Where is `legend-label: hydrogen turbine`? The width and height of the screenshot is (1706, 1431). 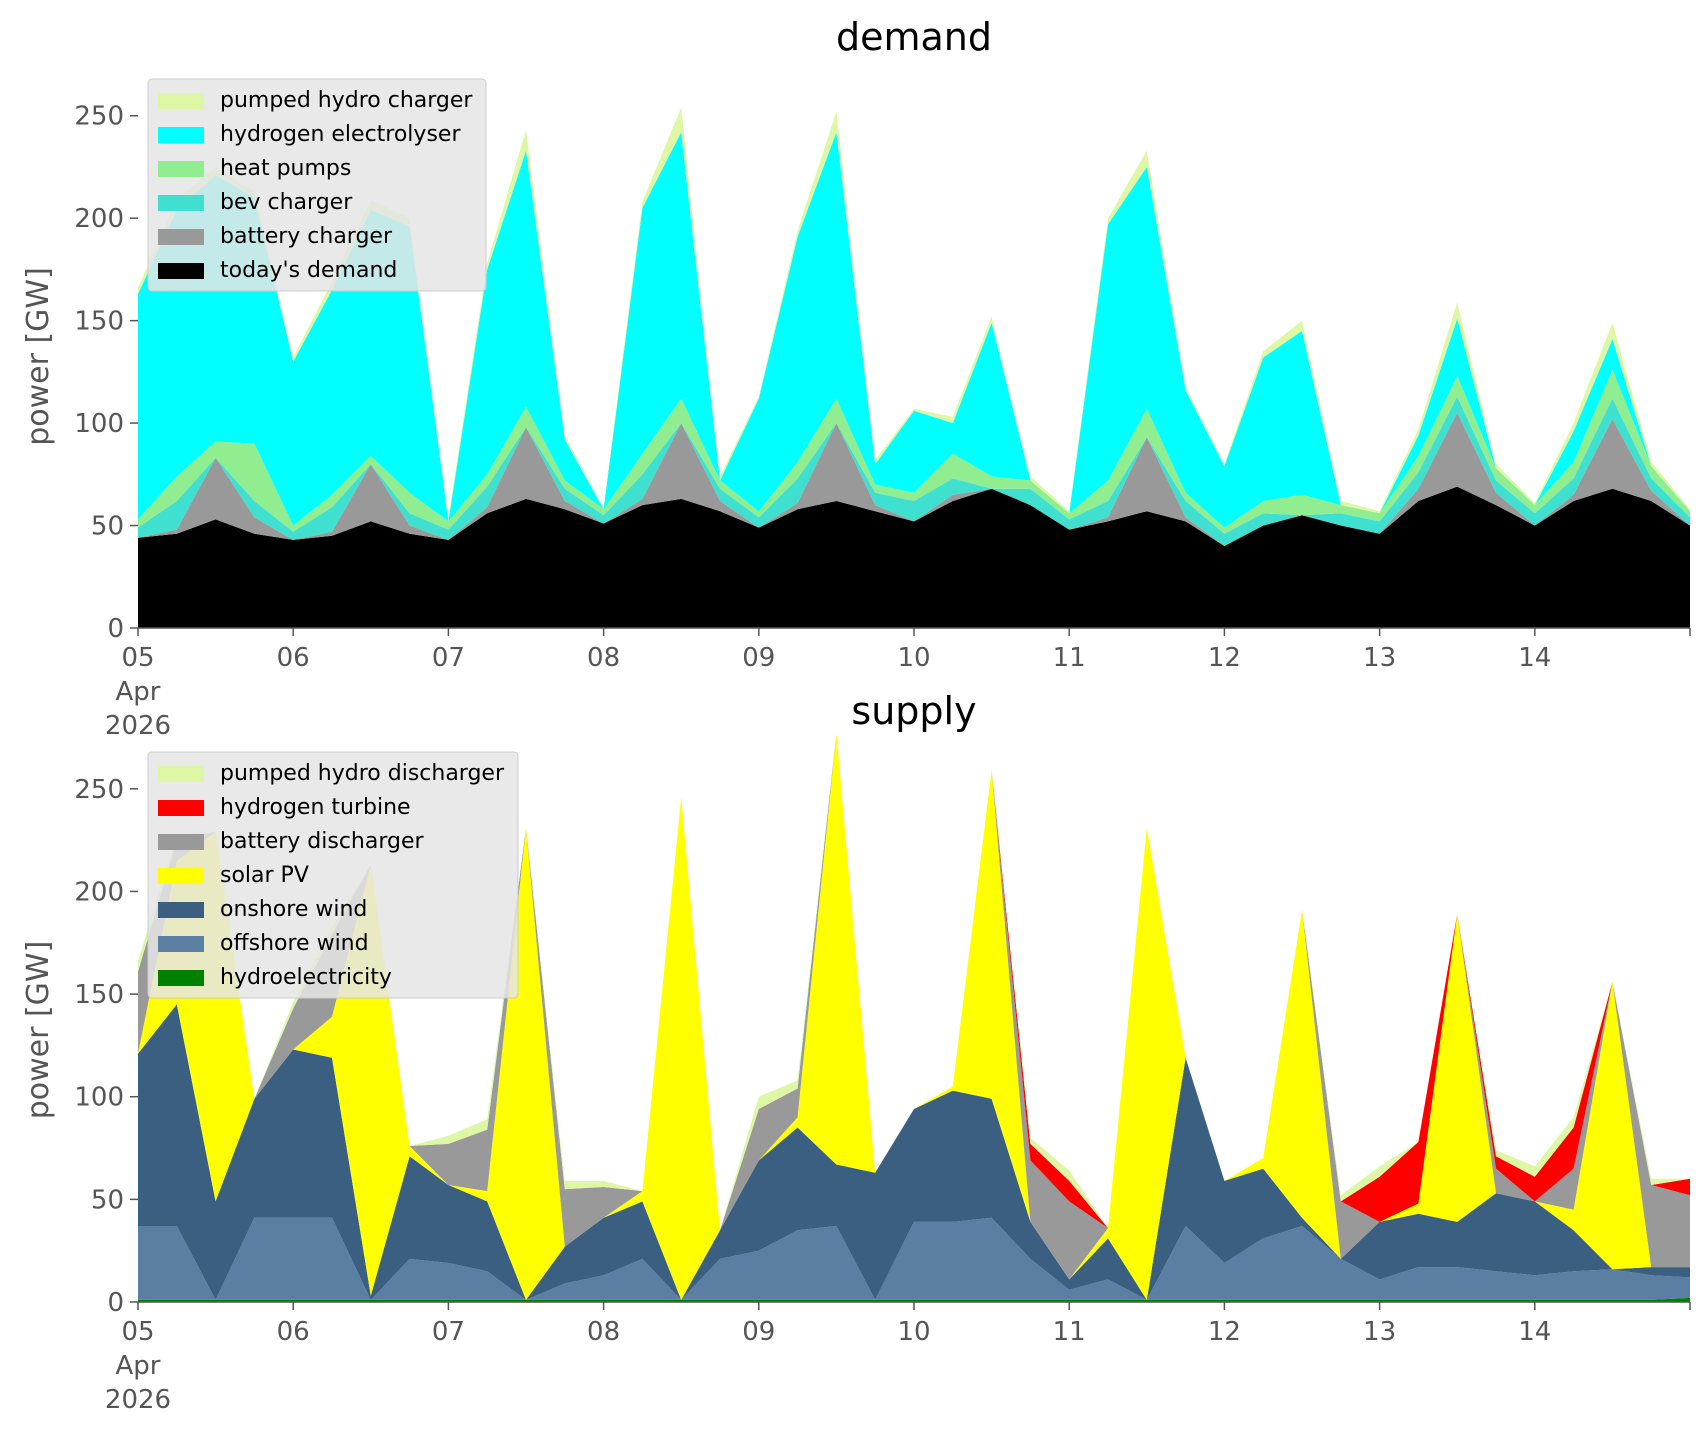
legend-label: hydrogen turbine is located at coordinates (315, 807).